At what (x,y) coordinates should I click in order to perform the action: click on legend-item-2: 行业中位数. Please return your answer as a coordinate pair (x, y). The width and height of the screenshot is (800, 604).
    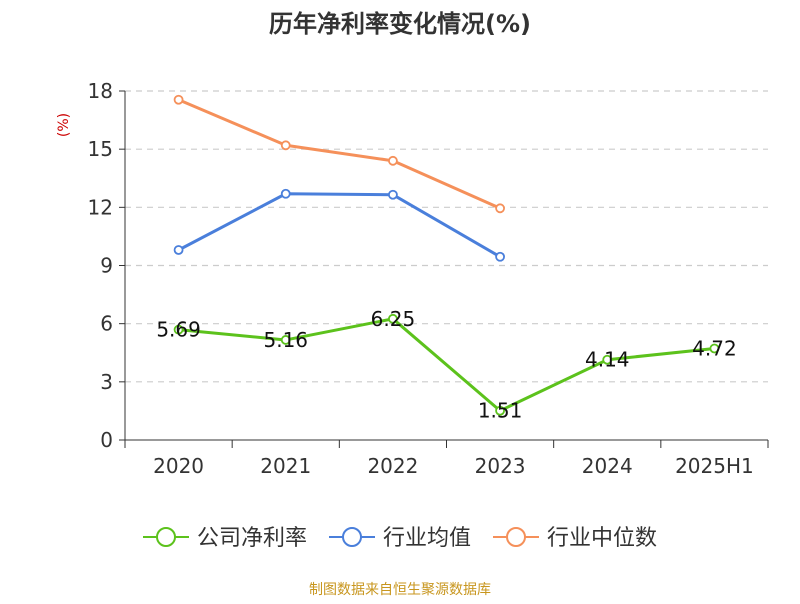
    Looking at the image, I should click on (575, 538).